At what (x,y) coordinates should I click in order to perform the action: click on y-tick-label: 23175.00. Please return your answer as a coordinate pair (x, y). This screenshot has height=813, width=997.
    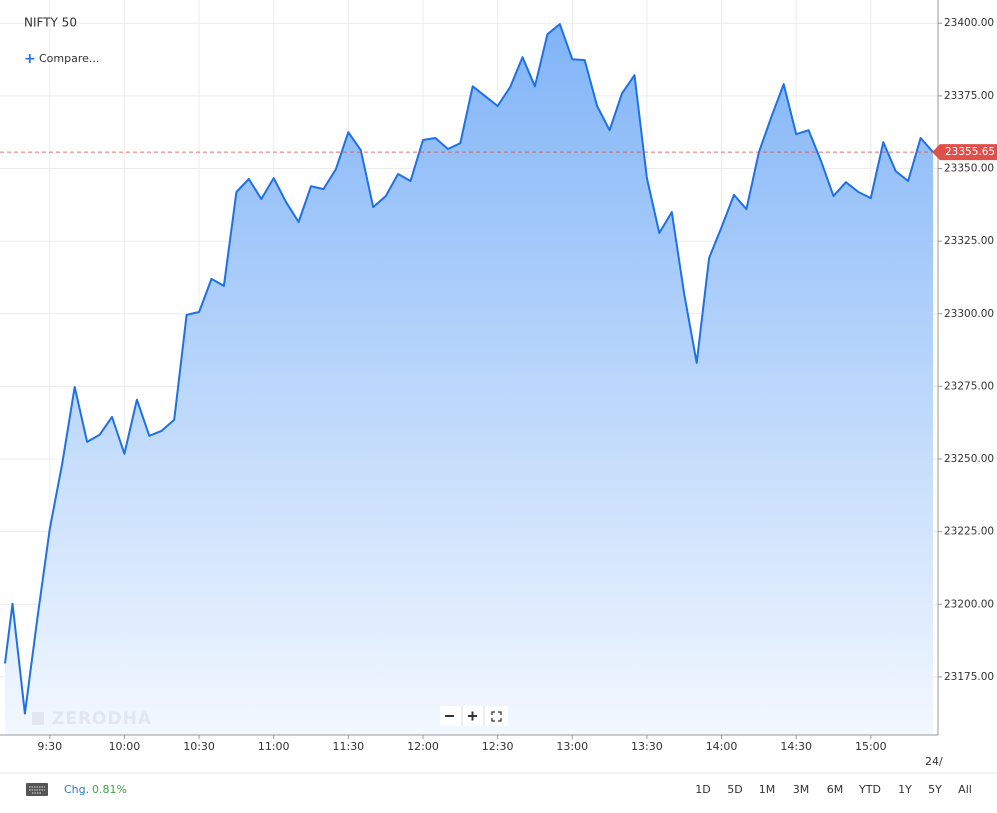
    Looking at the image, I should click on (969, 677).